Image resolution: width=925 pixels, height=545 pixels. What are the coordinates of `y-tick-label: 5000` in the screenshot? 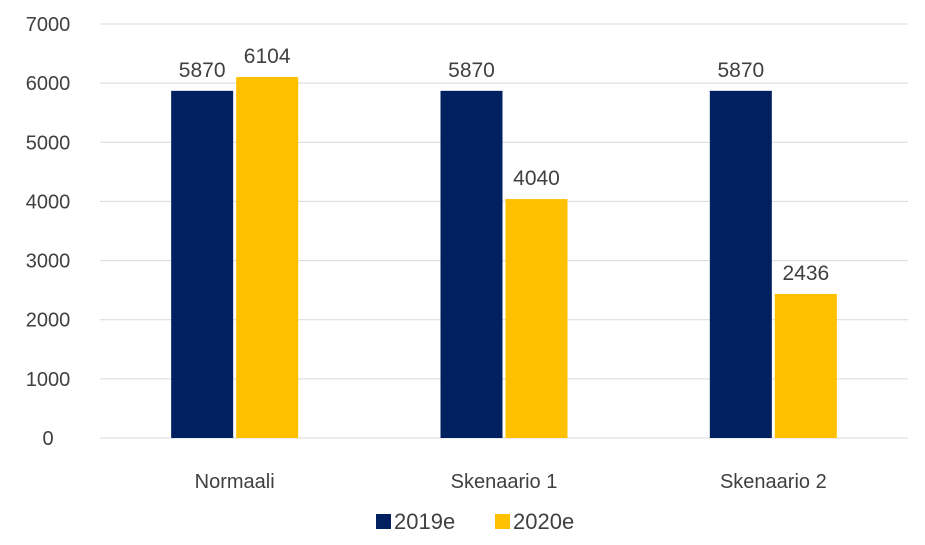 It's located at (48, 143).